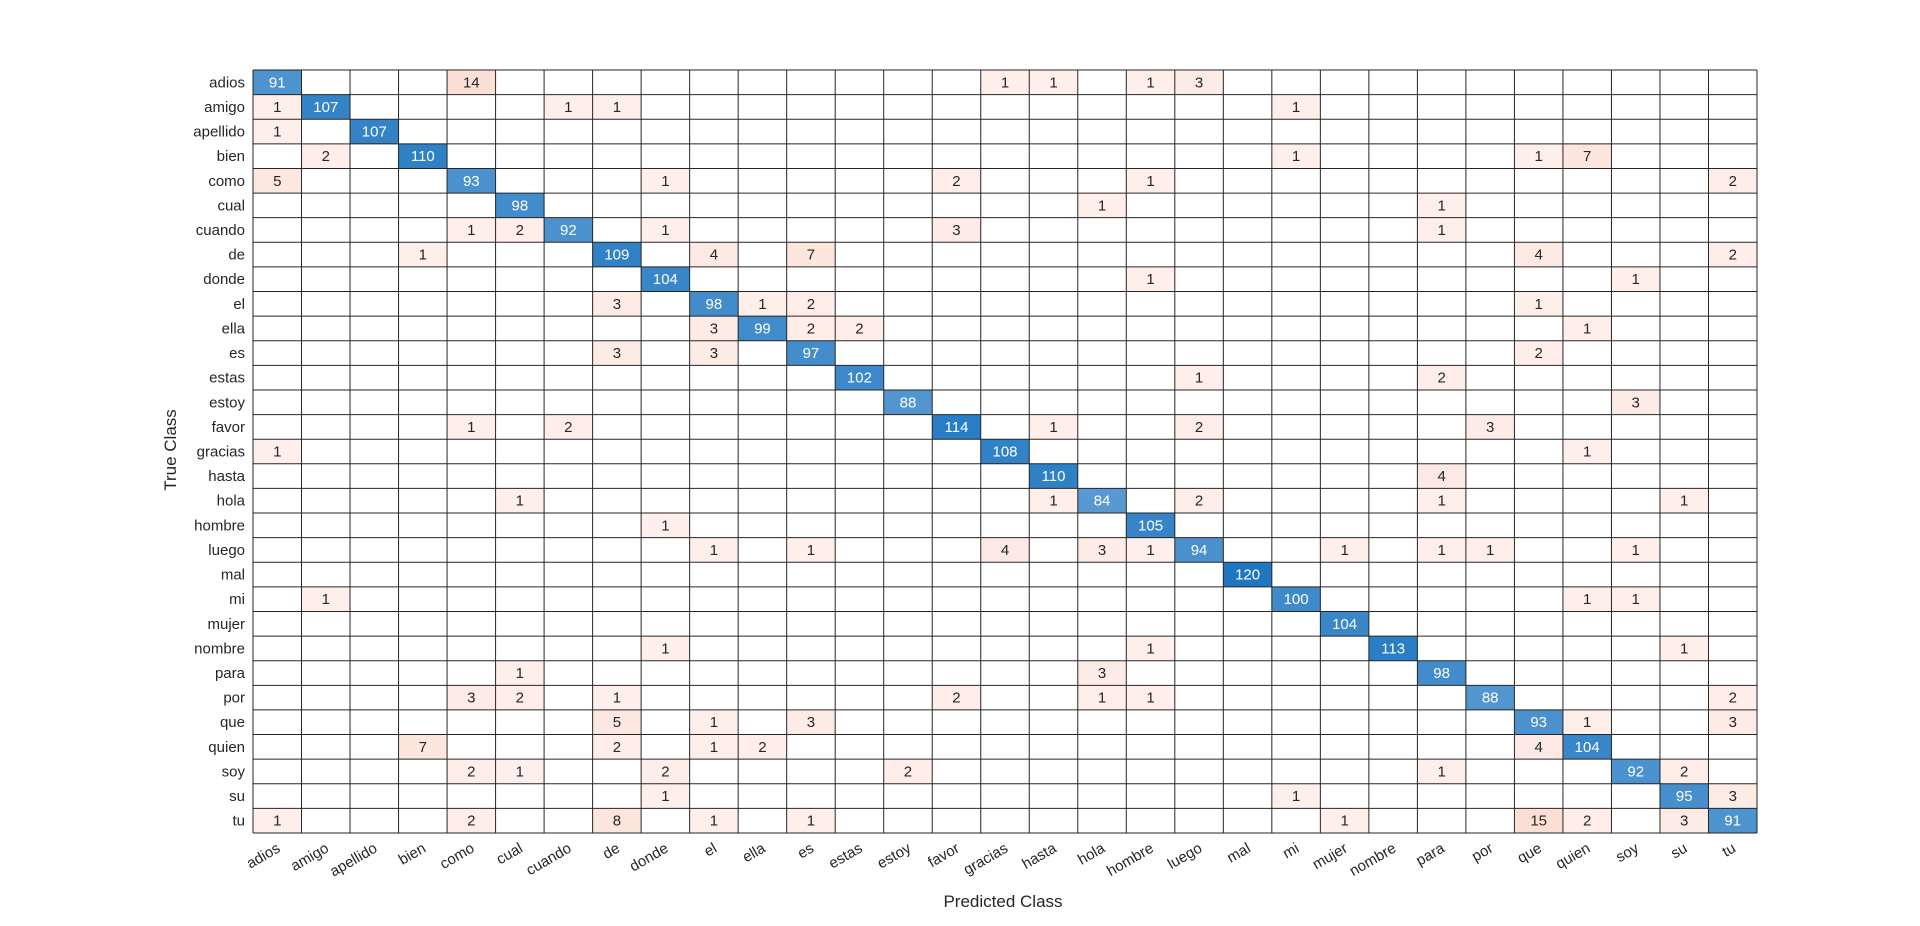 The image size is (1920, 926). What do you see at coordinates (170, 450) in the screenshot?
I see `y-axis-label: True Class` at bounding box center [170, 450].